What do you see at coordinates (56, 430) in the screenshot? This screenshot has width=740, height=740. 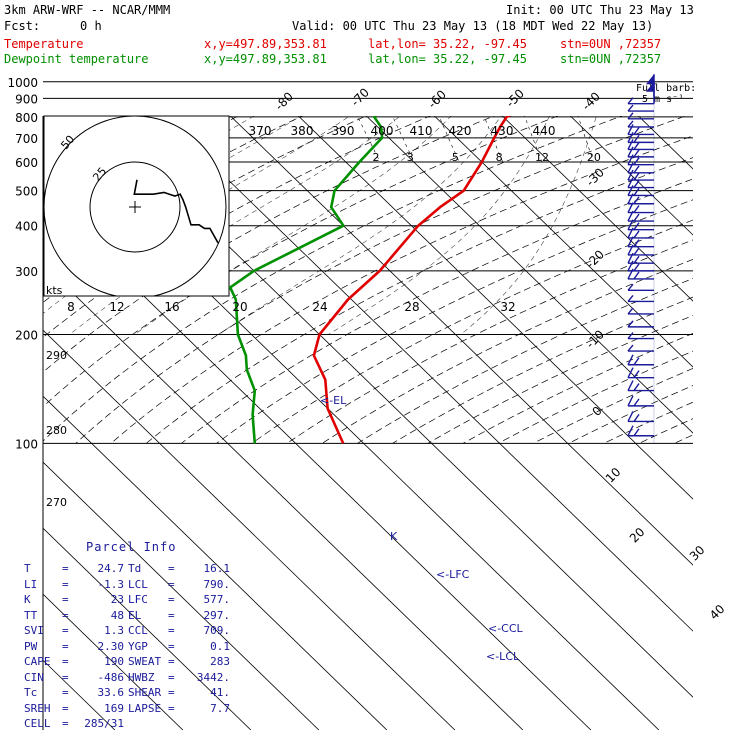 I see `dry-adiabat-label: 280` at bounding box center [56, 430].